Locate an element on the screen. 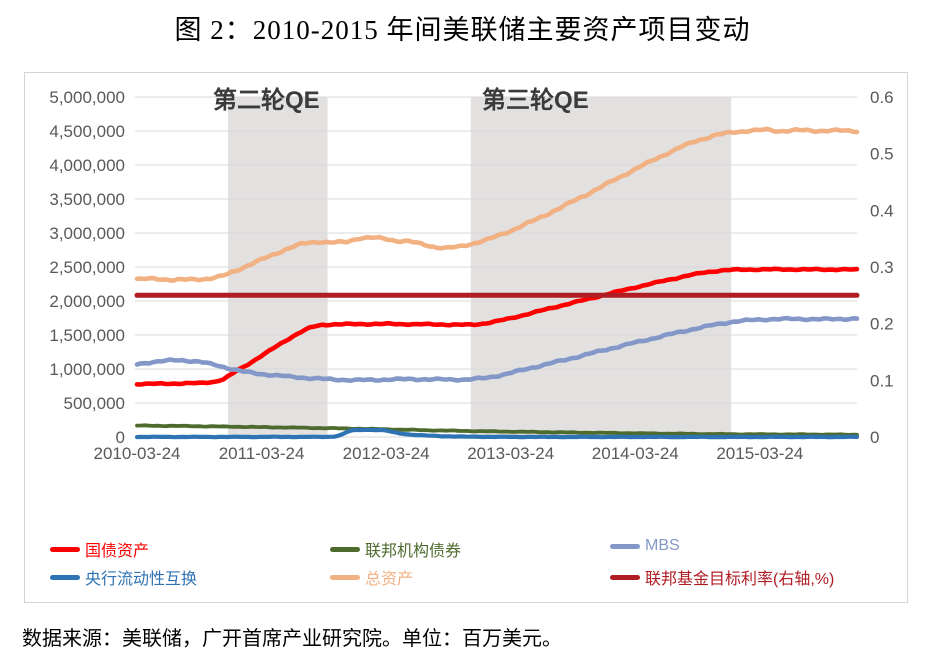 The height and width of the screenshot is (668, 925). y-left-tick-label: 4,500,000 is located at coordinates (87, 131).